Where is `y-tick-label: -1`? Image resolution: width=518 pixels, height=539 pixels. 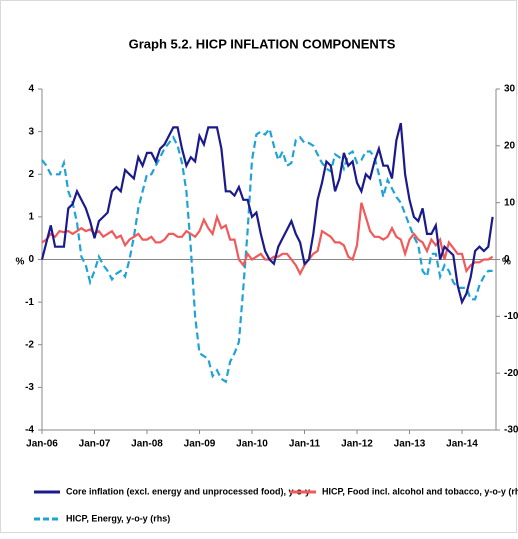 y-tick-label: -1 is located at coordinates (29, 302).